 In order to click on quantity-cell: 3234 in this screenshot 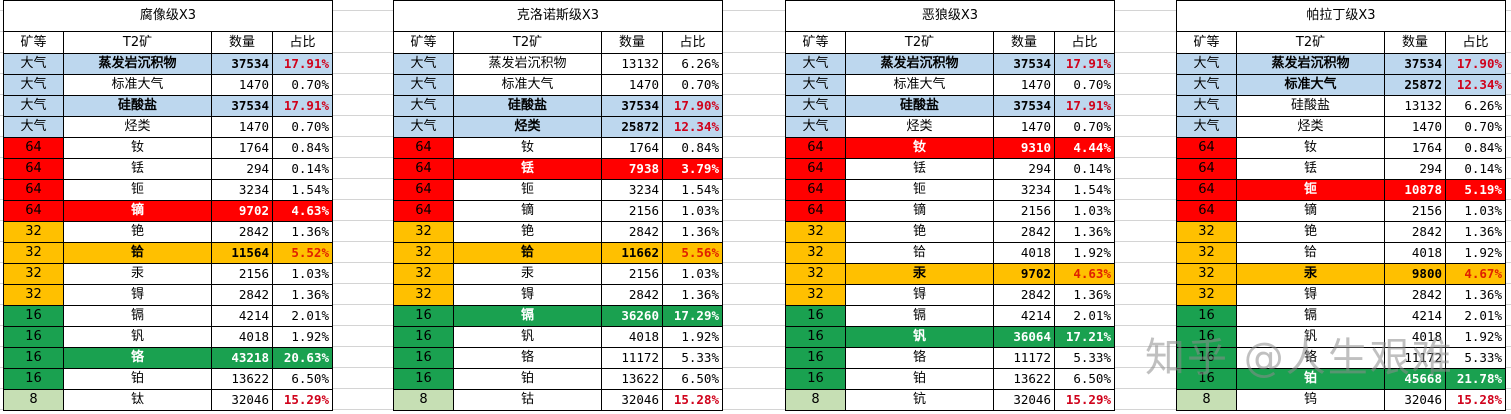, I will do `click(242, 190)`.